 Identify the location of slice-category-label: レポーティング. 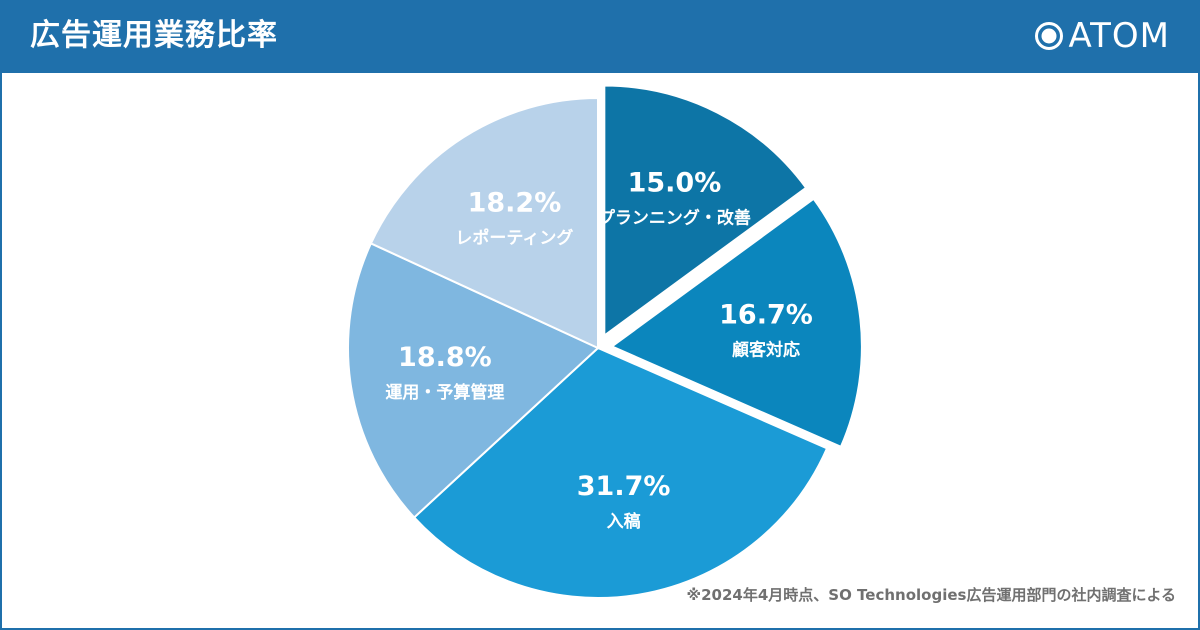
(514, 237).